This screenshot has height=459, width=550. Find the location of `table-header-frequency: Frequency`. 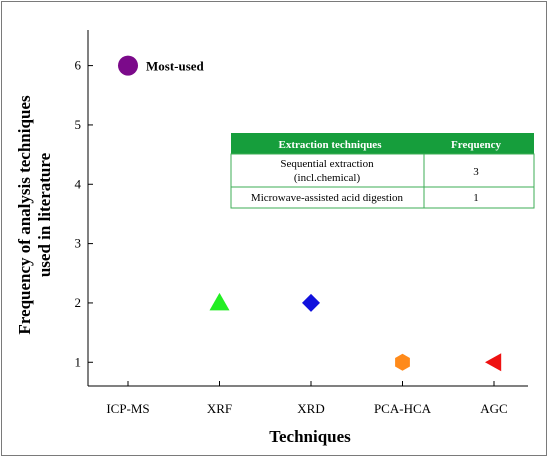

table-header-frequency: Frequency is located at coordinates (476, 145).